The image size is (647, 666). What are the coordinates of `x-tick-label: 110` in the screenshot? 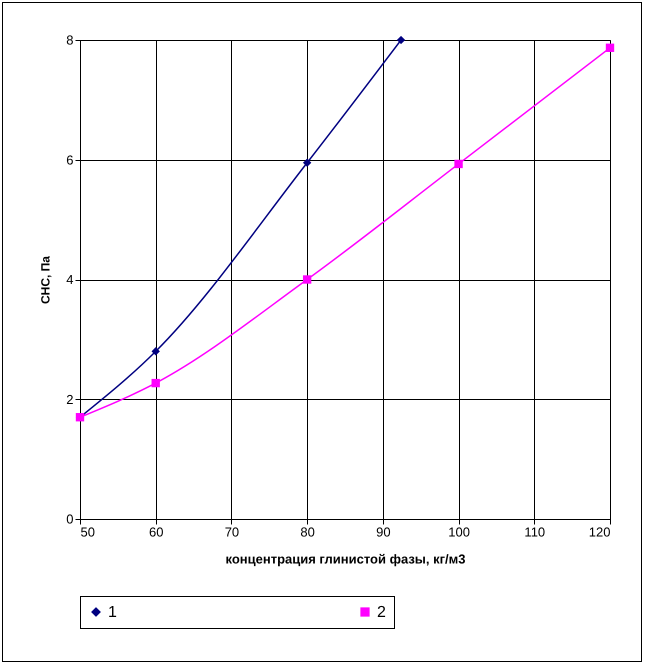 It's located at (535, 532).